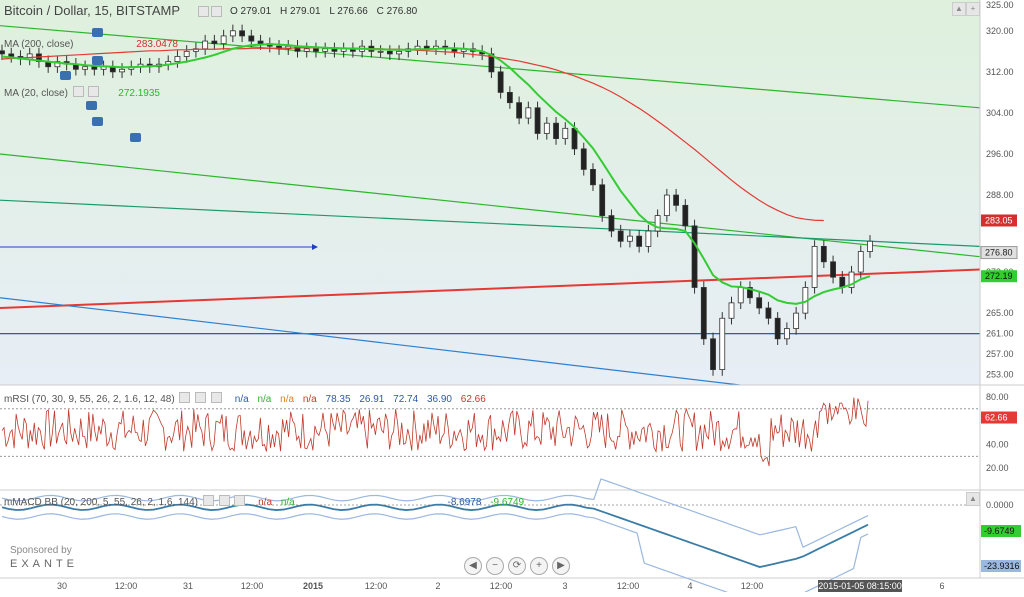  Describe the element at coordinates (464, 502) in the screenshot. I see `macd-value: -8.6978` at that location.